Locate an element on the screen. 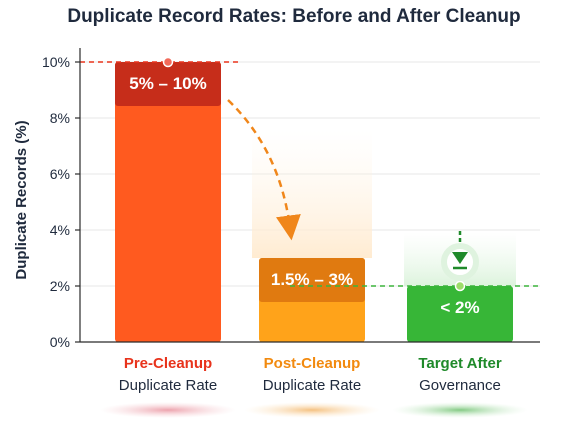  bar-data-label: < 2% is located at coordinates (459, 307).